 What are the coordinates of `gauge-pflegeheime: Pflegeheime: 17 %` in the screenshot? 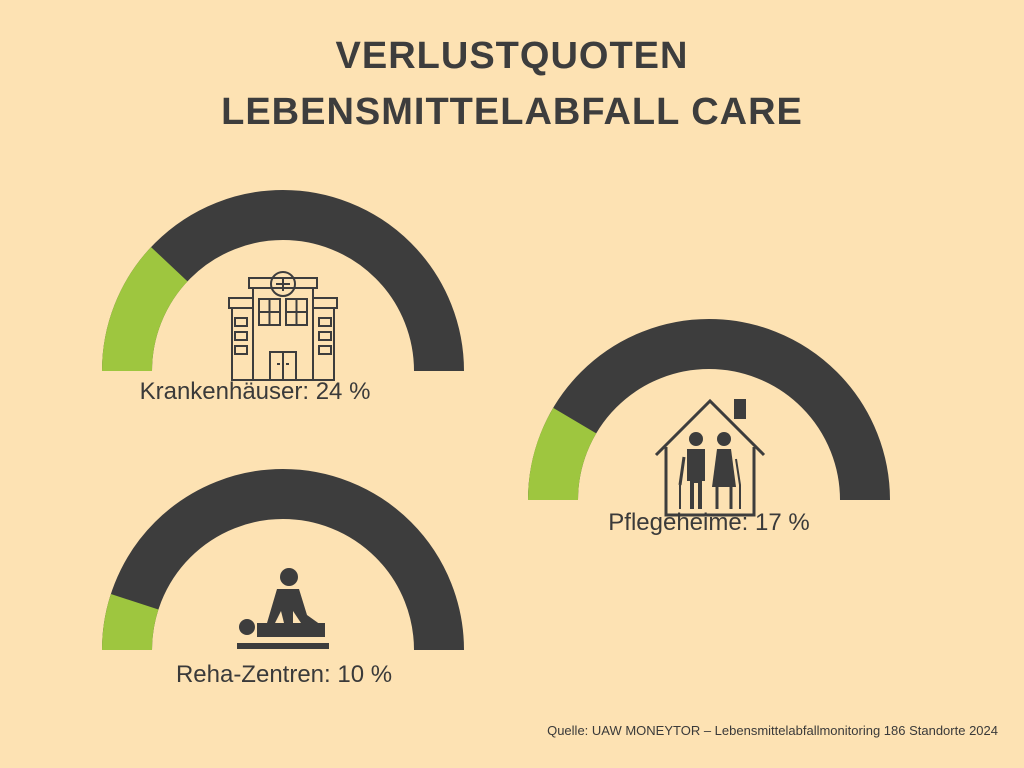 It's located at (709, 427).